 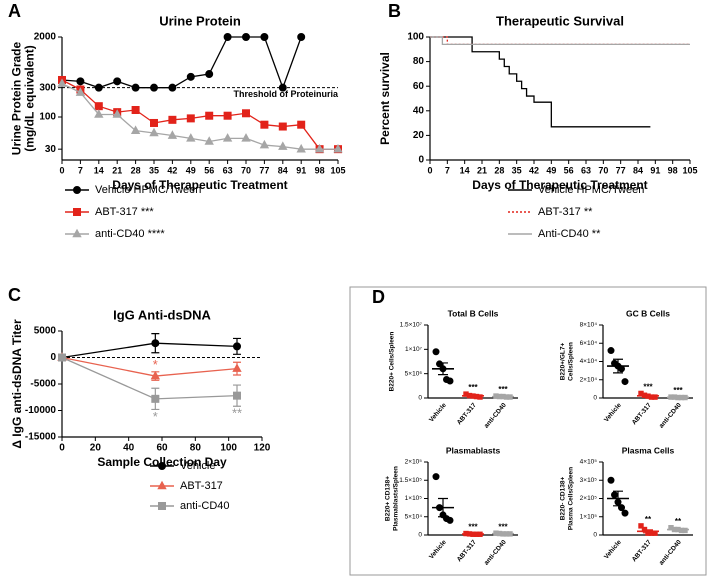 I want to click on y-tick-label: 8×10⁴, so click(x=589, y=325).